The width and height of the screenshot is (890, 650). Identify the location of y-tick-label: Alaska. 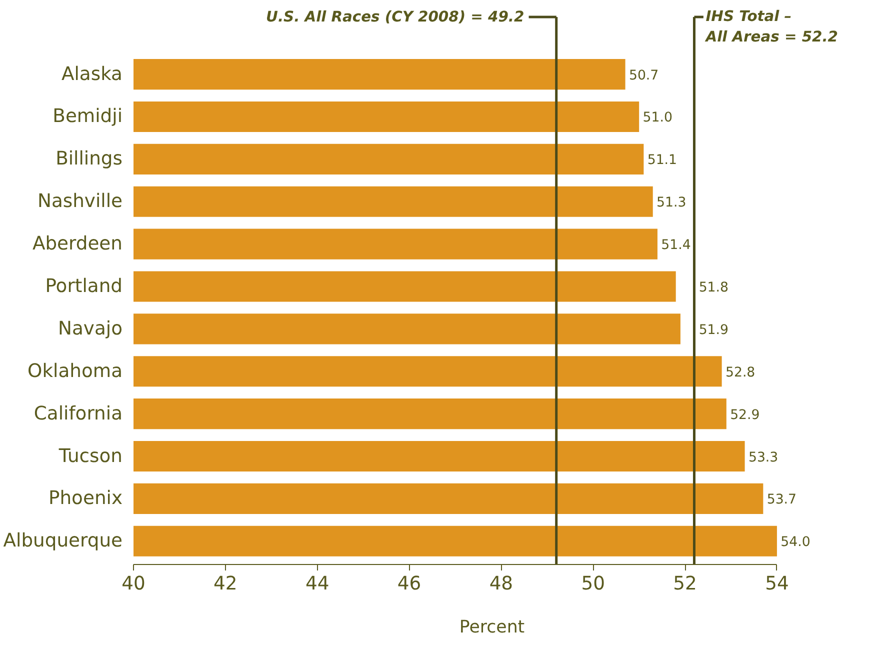
(92, 74).